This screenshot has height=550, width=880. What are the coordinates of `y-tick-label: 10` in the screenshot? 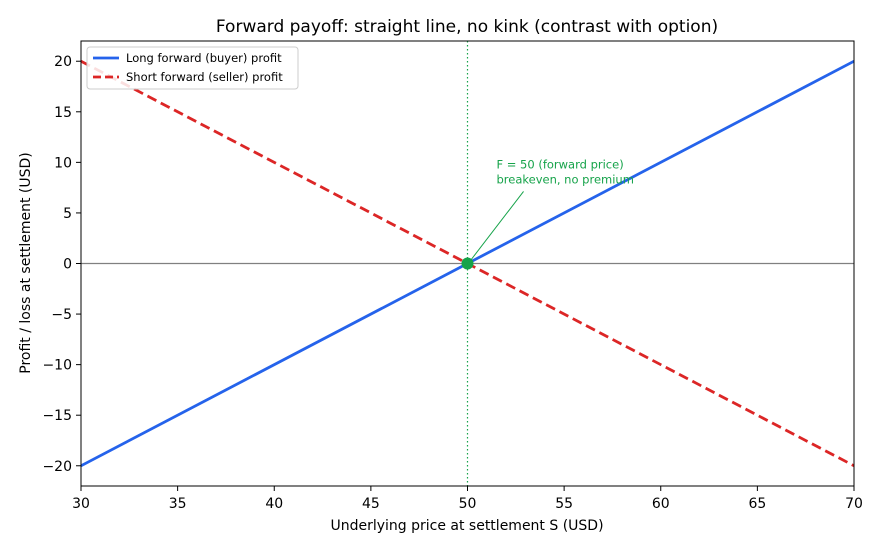 It's located at (63, 163).